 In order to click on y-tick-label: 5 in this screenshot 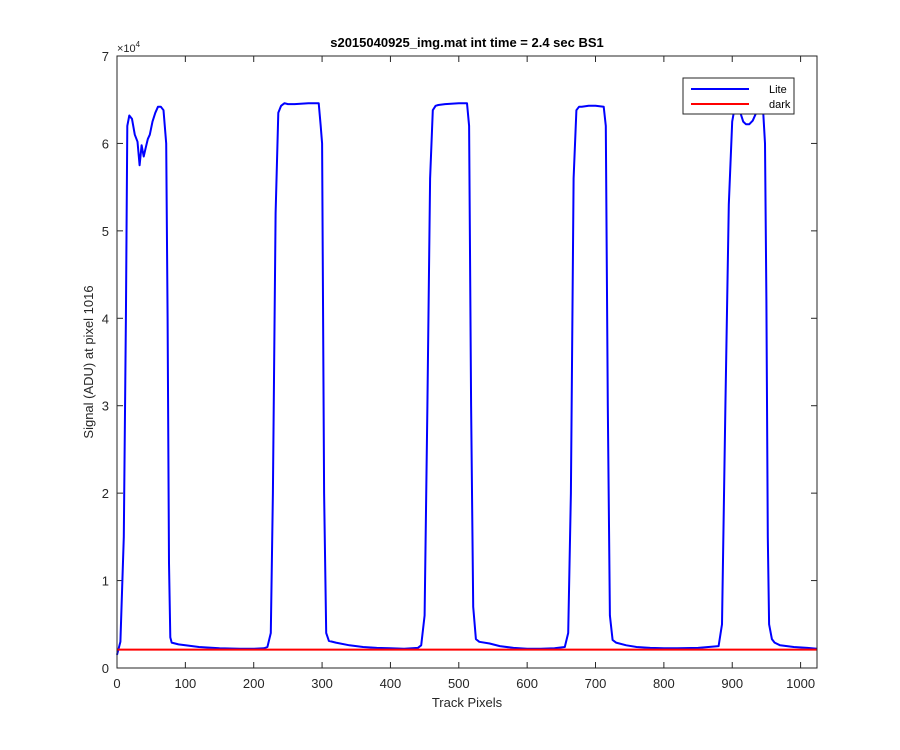, I will do `click(105, 231)`.